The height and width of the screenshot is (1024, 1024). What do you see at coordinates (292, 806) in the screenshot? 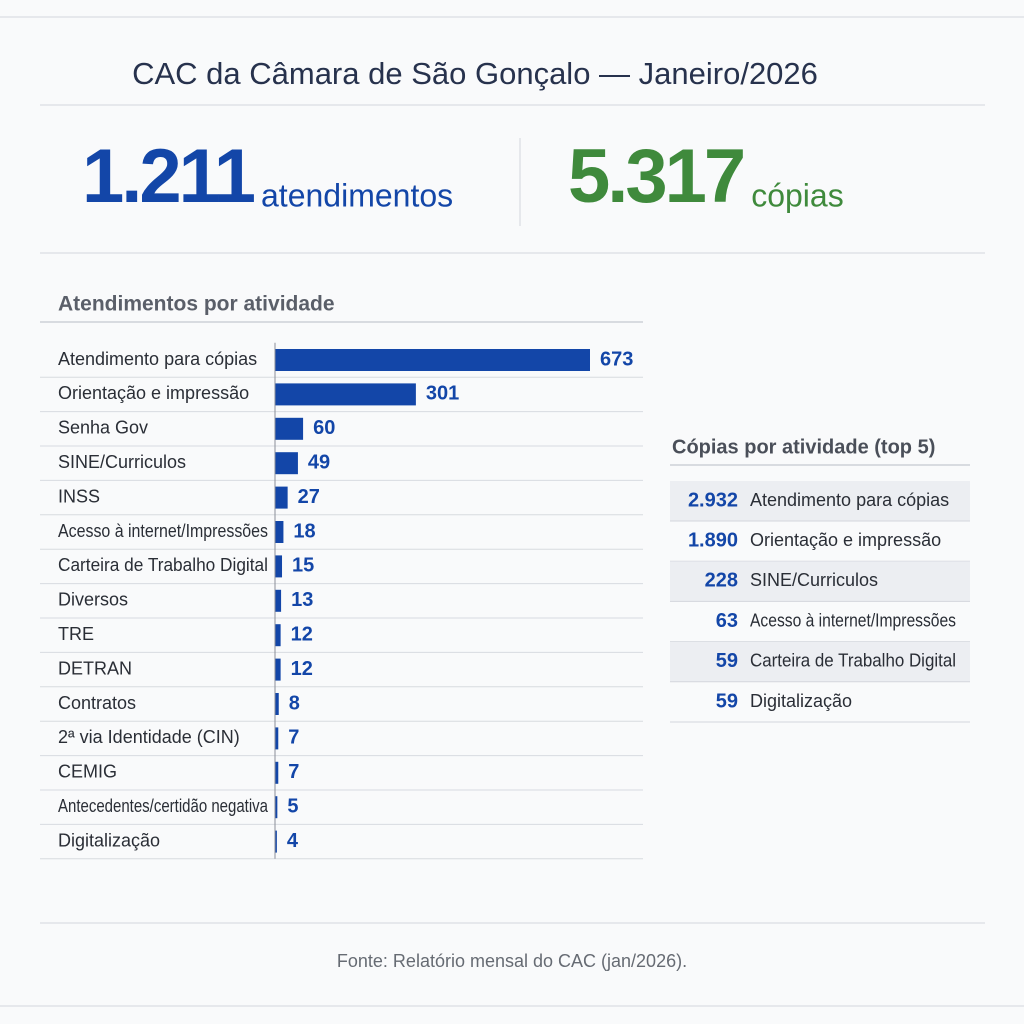
I see `value-label: 5` at bounding box center [292, 806].